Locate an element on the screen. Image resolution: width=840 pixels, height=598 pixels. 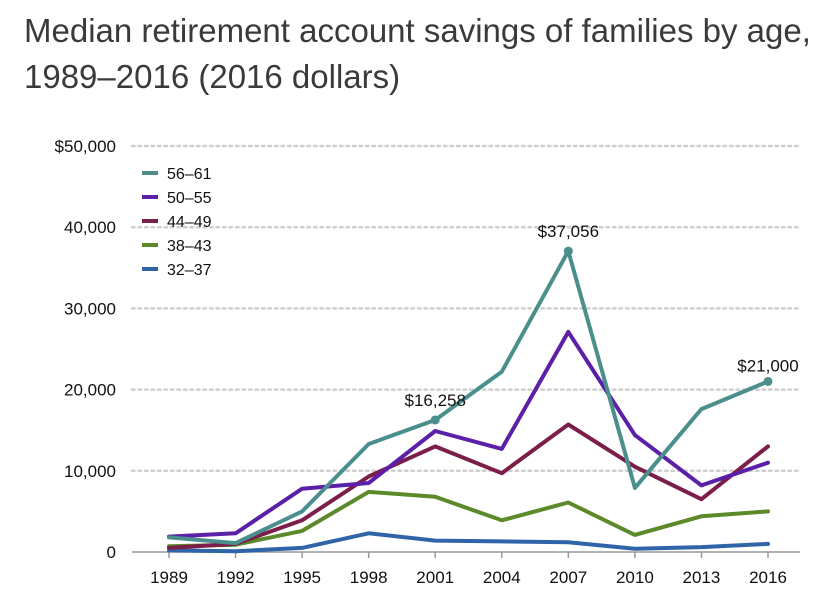
x-tick-label: 2010 is located at coordinates (635, 577).